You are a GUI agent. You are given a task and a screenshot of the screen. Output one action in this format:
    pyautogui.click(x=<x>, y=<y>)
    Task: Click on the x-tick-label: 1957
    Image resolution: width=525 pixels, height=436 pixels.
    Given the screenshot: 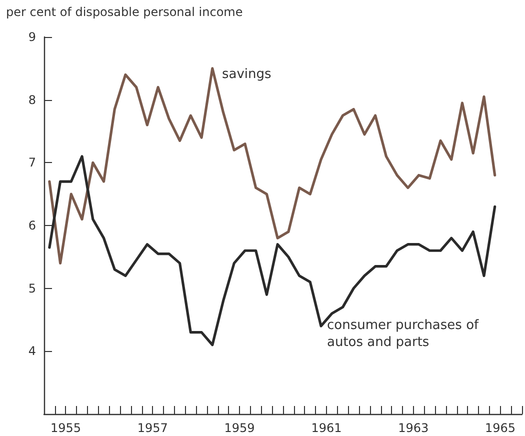 What is the action you would take?
    pyautogui.click(x=152, y=428)
    